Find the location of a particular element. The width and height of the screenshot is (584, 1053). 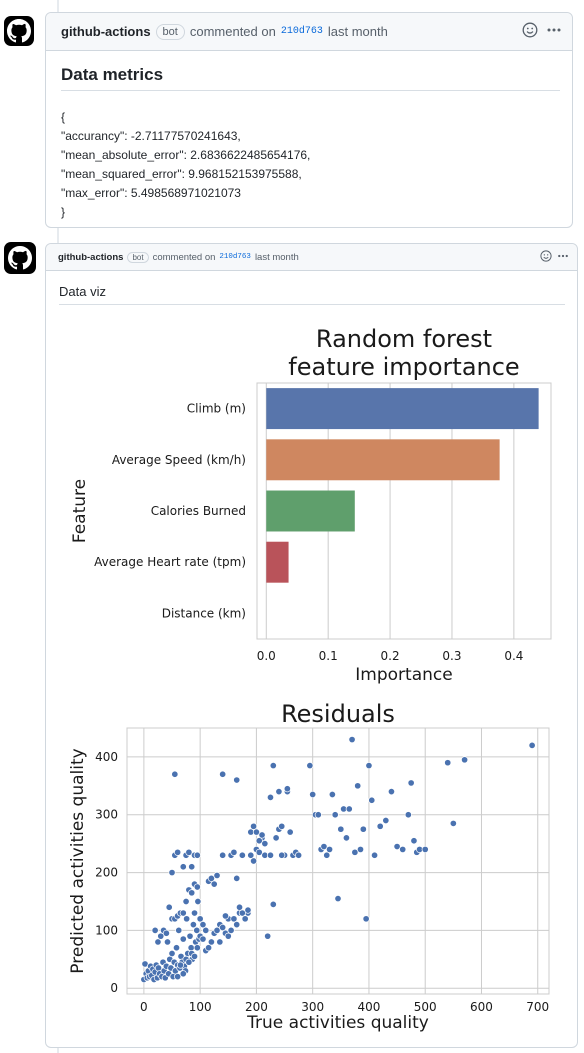

bar-category-label: Average Speed (km/h) is located at coordinates (179, 460).